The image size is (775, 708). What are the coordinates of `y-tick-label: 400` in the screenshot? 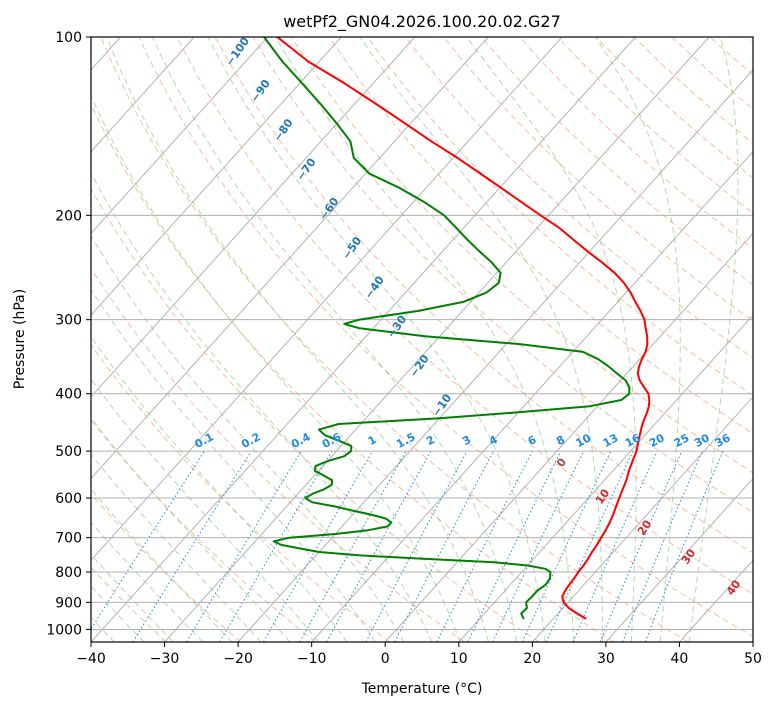 It's located at (68, 395).